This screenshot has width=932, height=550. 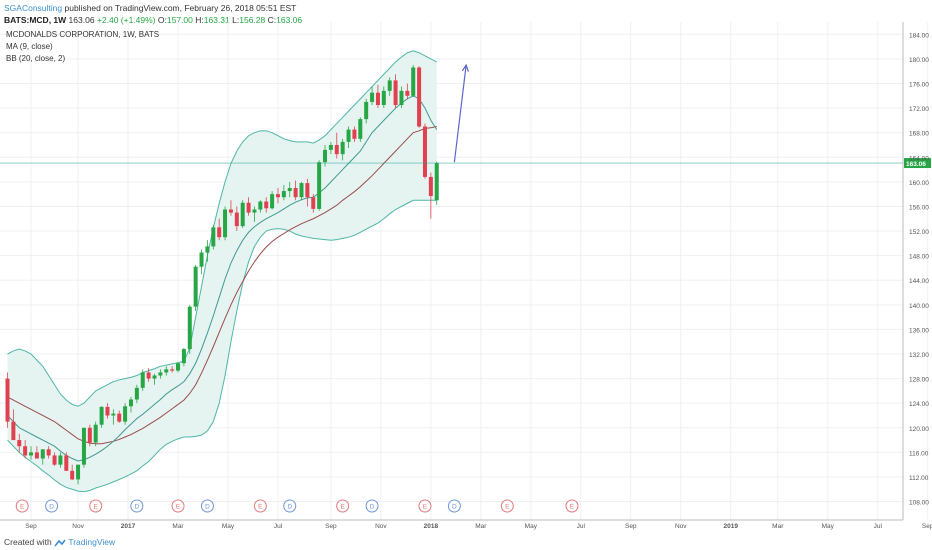 I want to click on x-tick-label: 2018, so click(x=431, y=526).